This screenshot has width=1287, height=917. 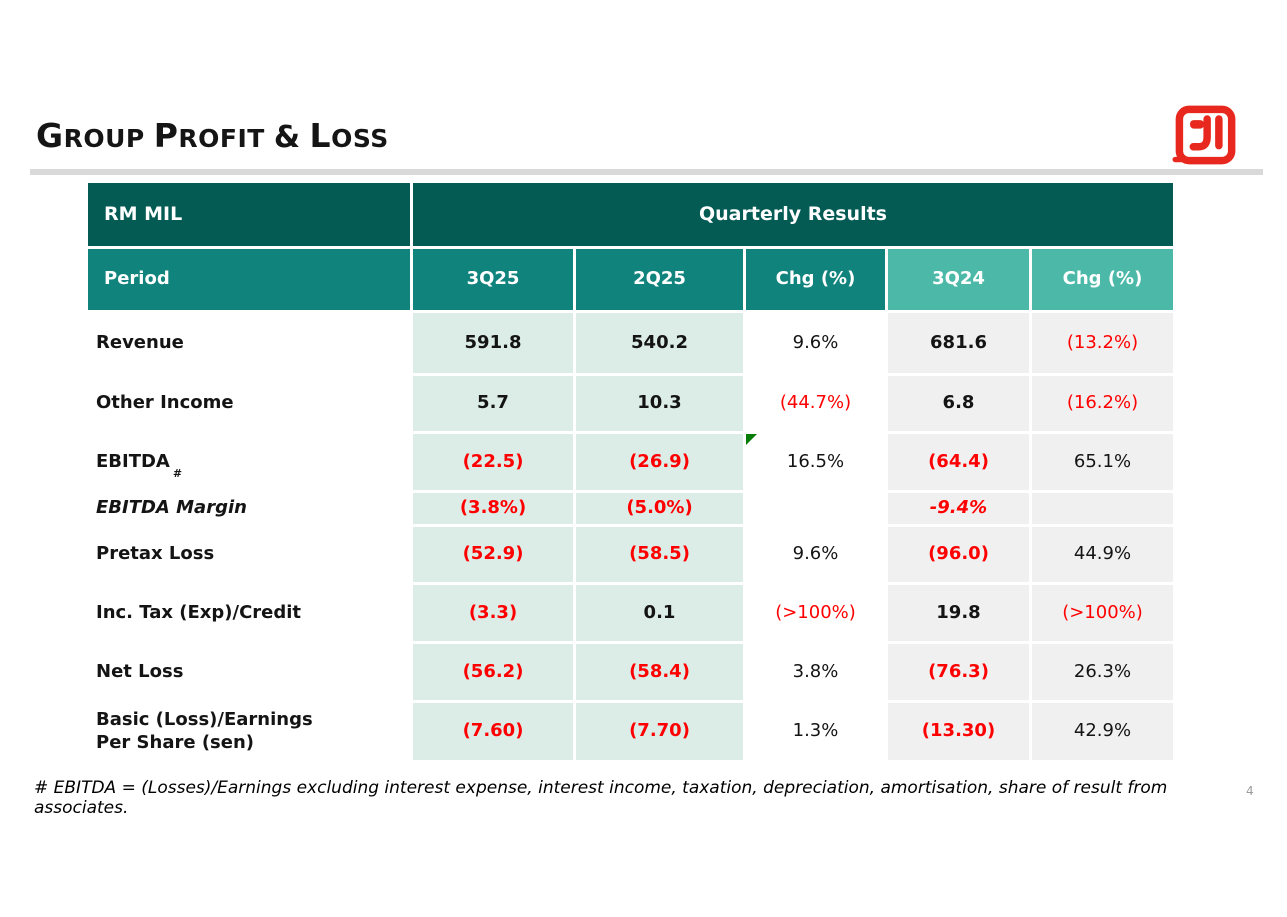 What do you see at coordinates (493, 508) in the screenshot?
I see `table-cell: (3.8%)` at bounding box center [493, 508].